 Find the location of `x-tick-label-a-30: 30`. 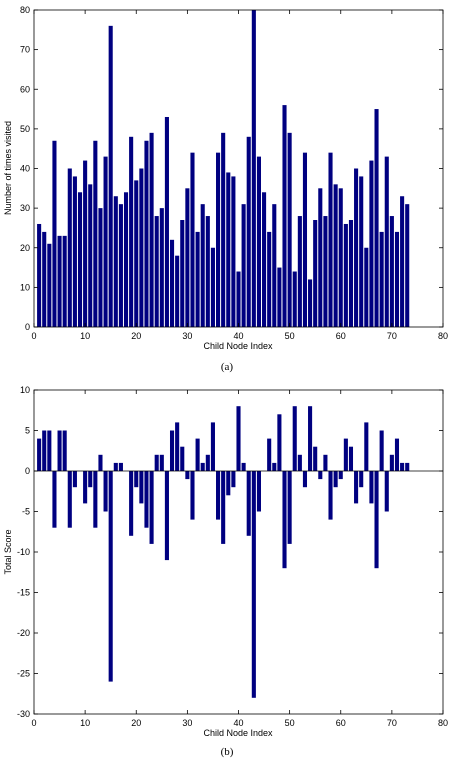

x-tick-label-a-30: 30 is located at coordinates (187, 336).